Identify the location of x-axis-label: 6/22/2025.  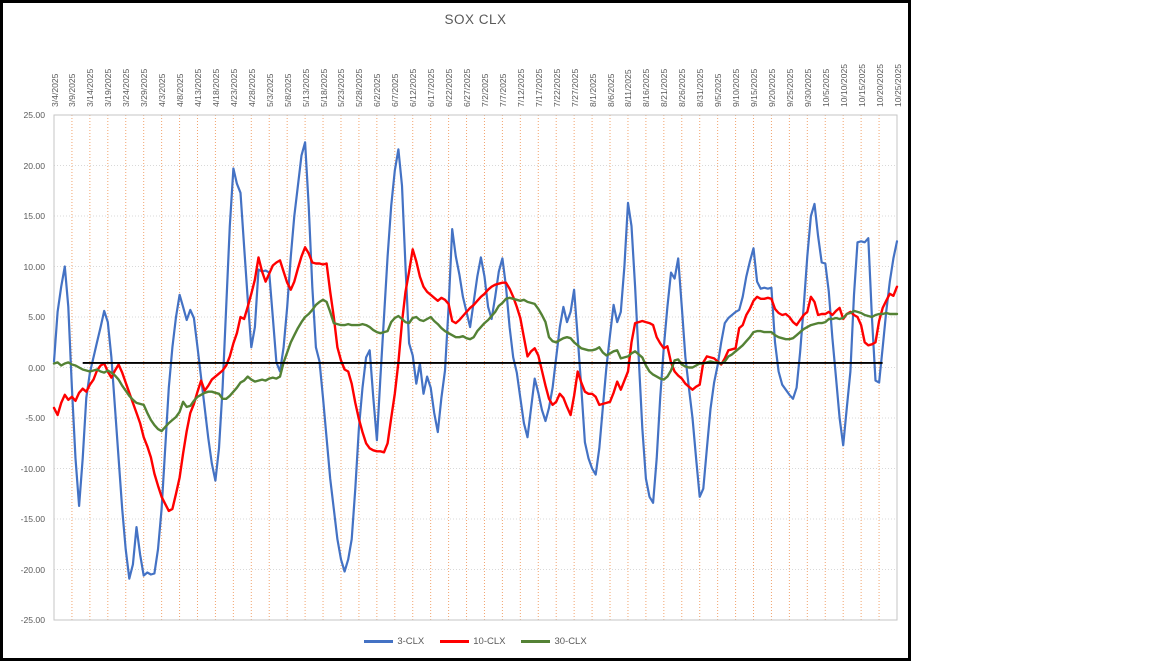
(449, 87).